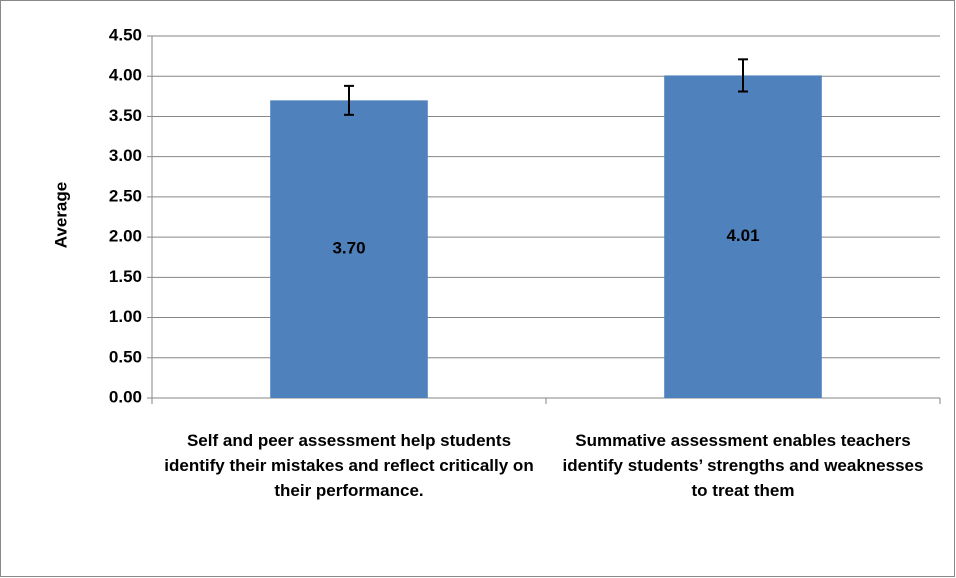 Image resolution: width=956 pixels, height=578 pixels. Describe the element at coordinates (125, 115) in the screenshot. I see `y-tick-label: 3.50` at that location.